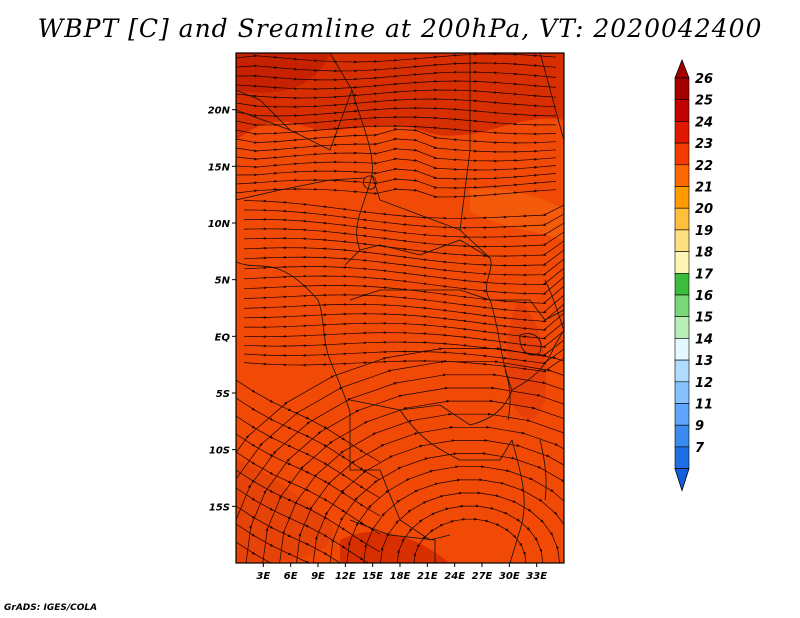 The image size is (800, 618). What do you see at coordinates (699, 426) in the screenshot?
I see `colorbar-label: 9` at bounding box center [699, 426].